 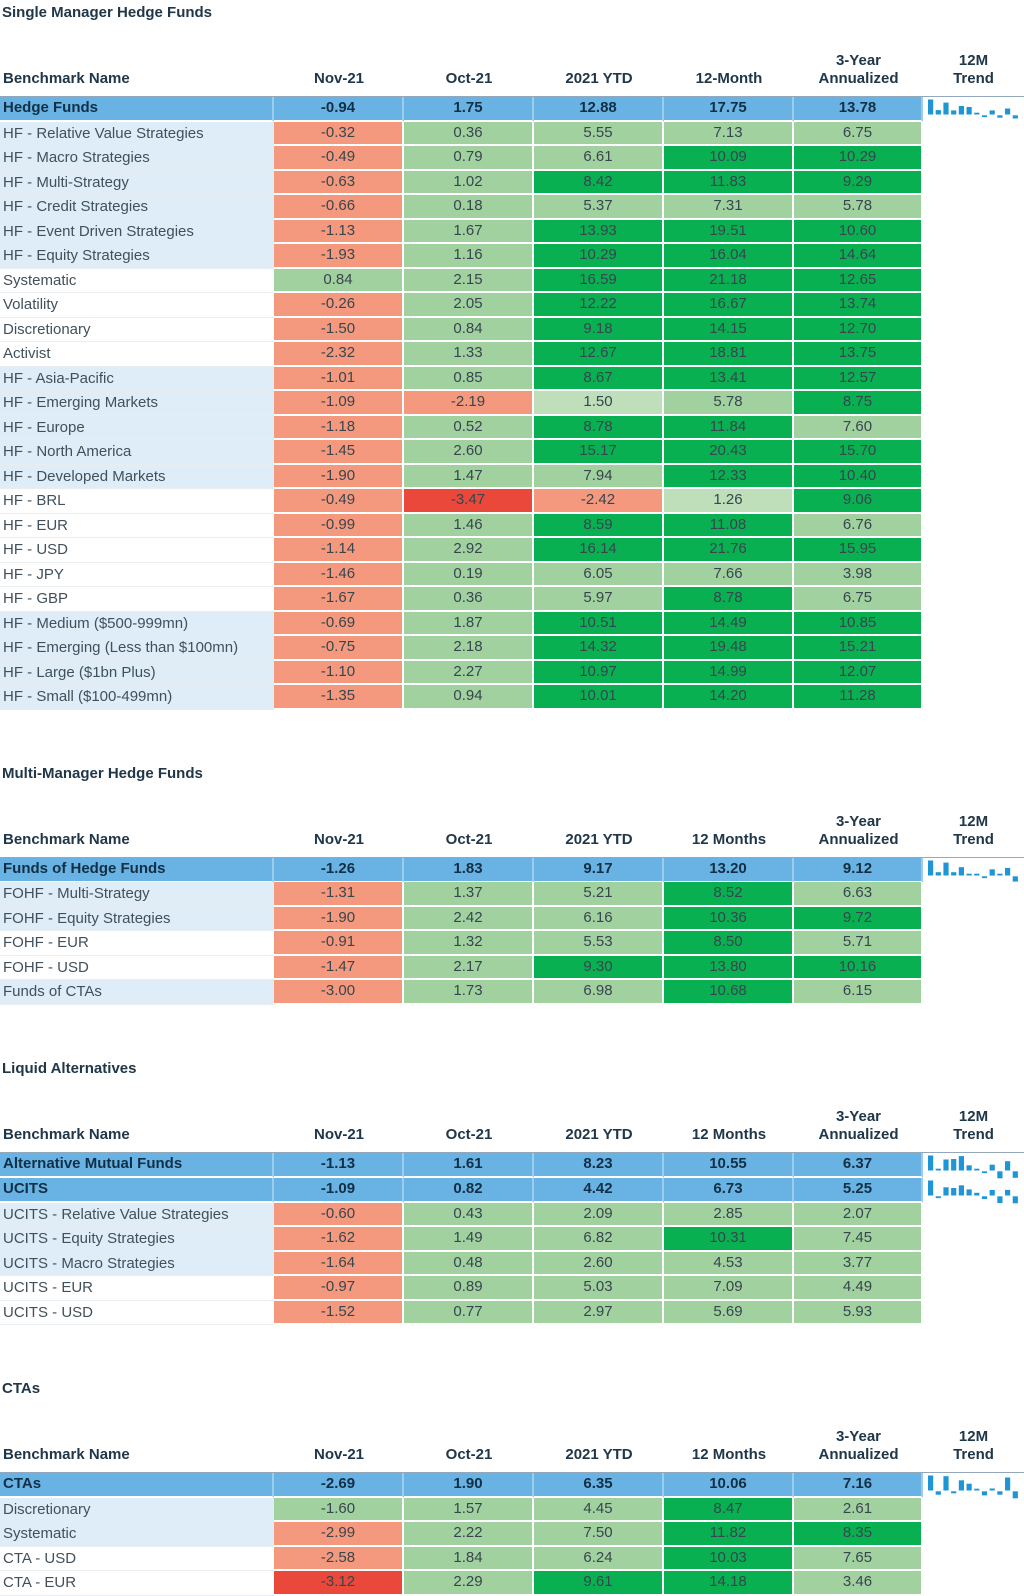 I want to click on value-cell: 1.61, so click(x=469, y=1165).